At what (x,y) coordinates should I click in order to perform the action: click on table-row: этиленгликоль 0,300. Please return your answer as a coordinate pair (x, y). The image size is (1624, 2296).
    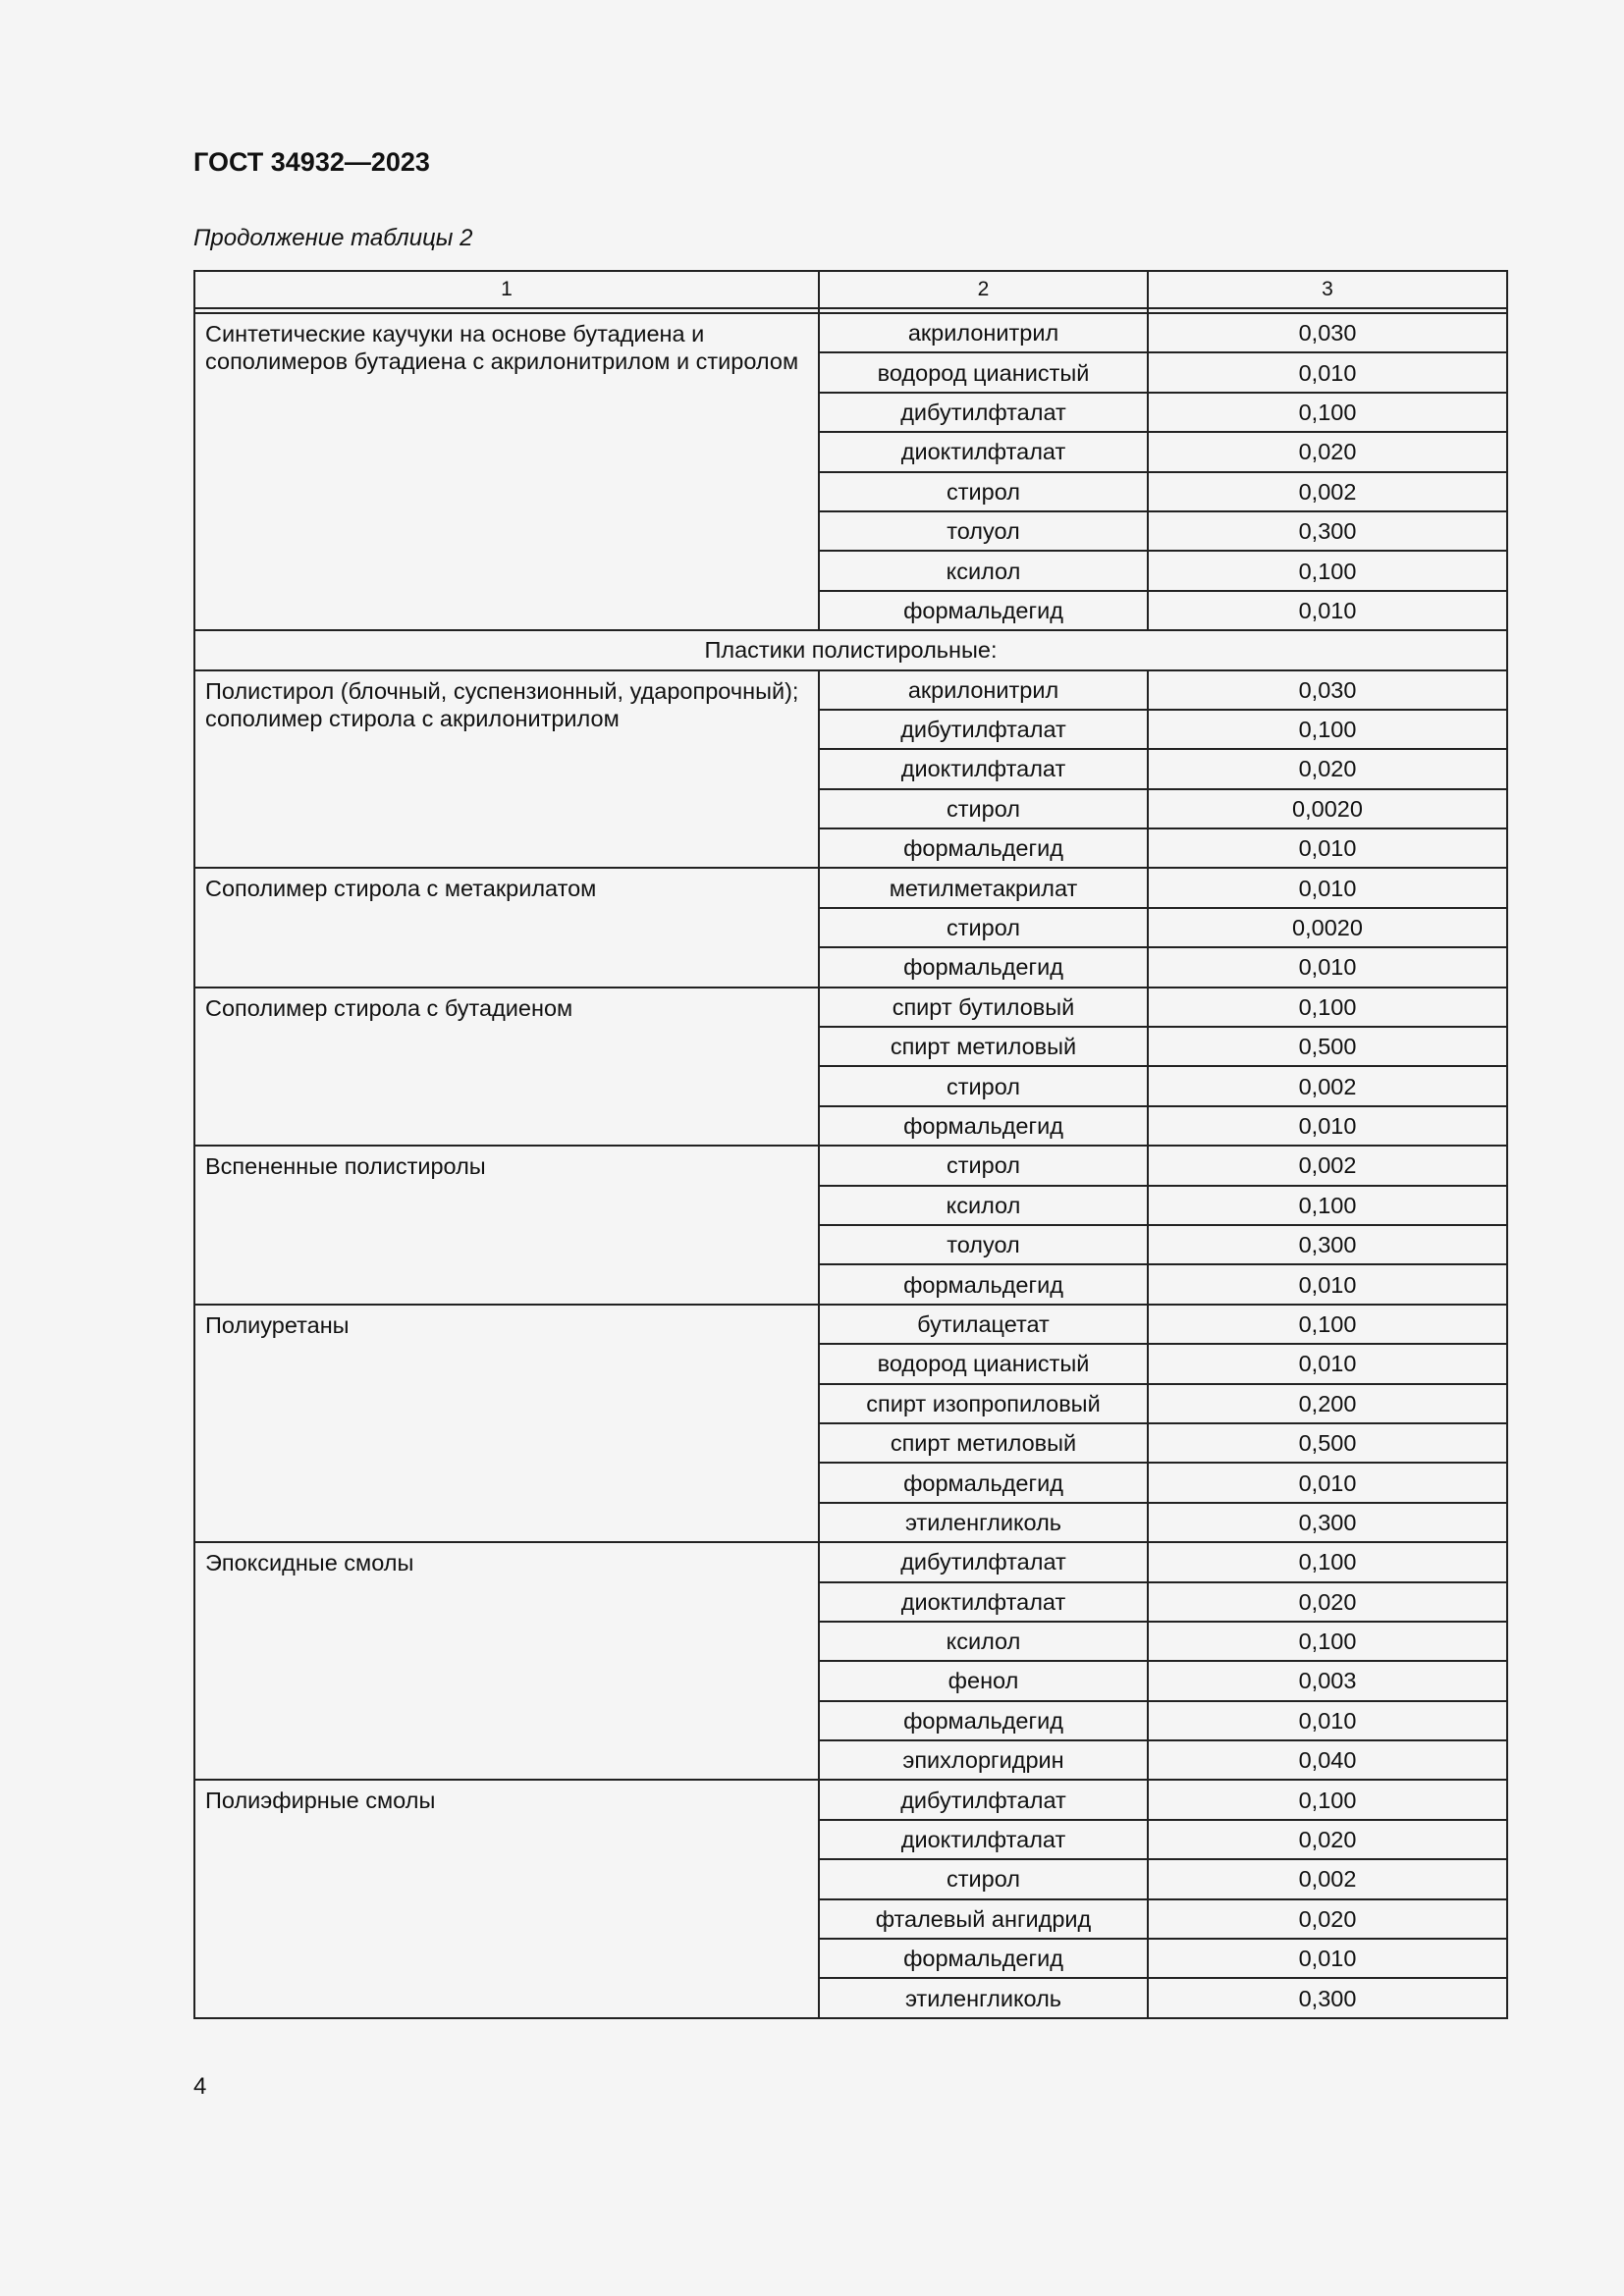
    Looking at the image, I should click on (851, 1998).